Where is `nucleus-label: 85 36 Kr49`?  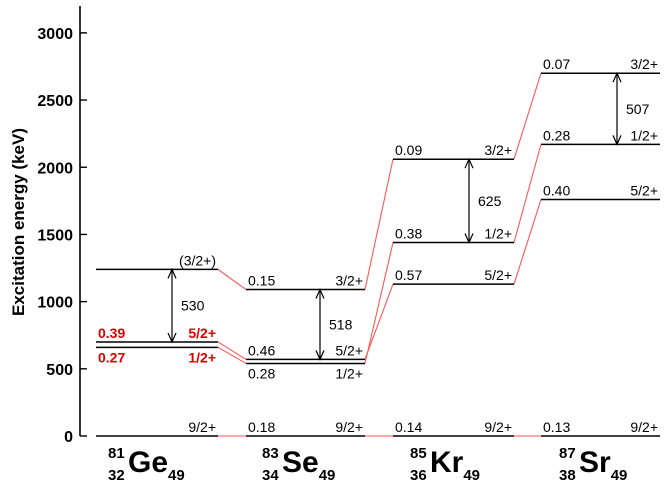 nucleus-label: 85 36 Kr49 is located at coordinates (445, 464).